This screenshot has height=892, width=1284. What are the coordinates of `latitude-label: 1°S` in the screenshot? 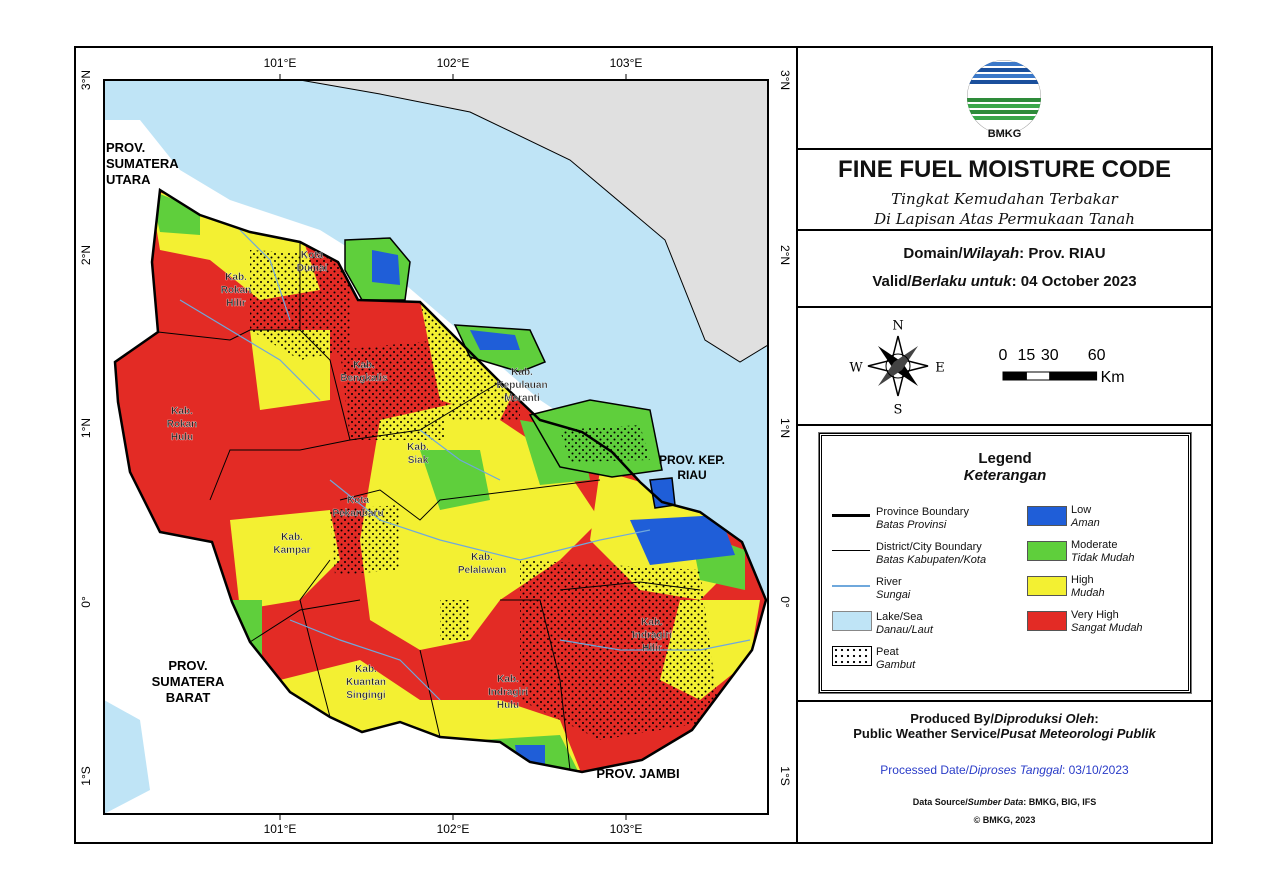 It's located at (86, 775).